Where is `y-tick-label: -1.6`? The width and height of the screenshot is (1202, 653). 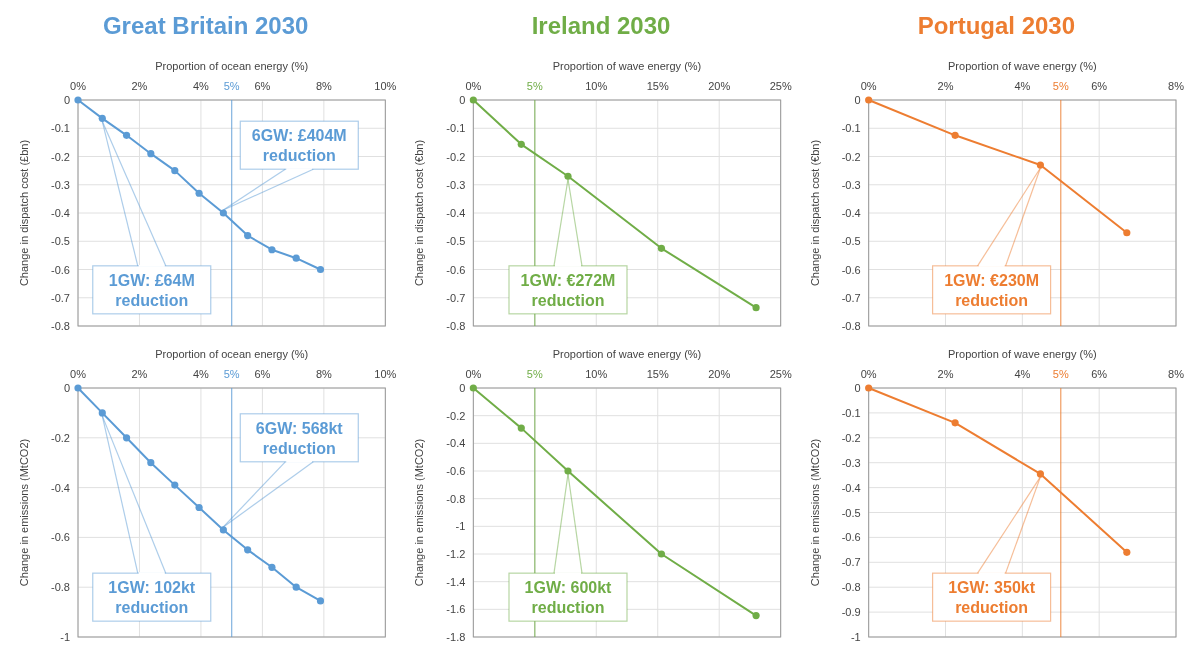 y-tick-label: -1.6 is located at coordinates (456, 609).